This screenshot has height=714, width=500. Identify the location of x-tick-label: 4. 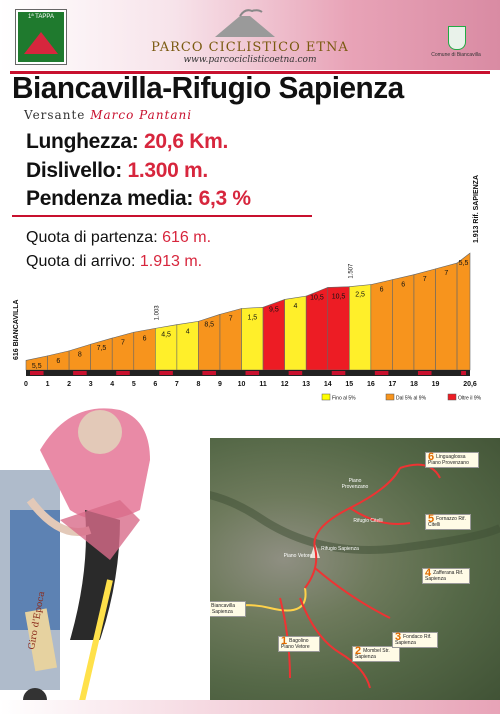
(112, 384).